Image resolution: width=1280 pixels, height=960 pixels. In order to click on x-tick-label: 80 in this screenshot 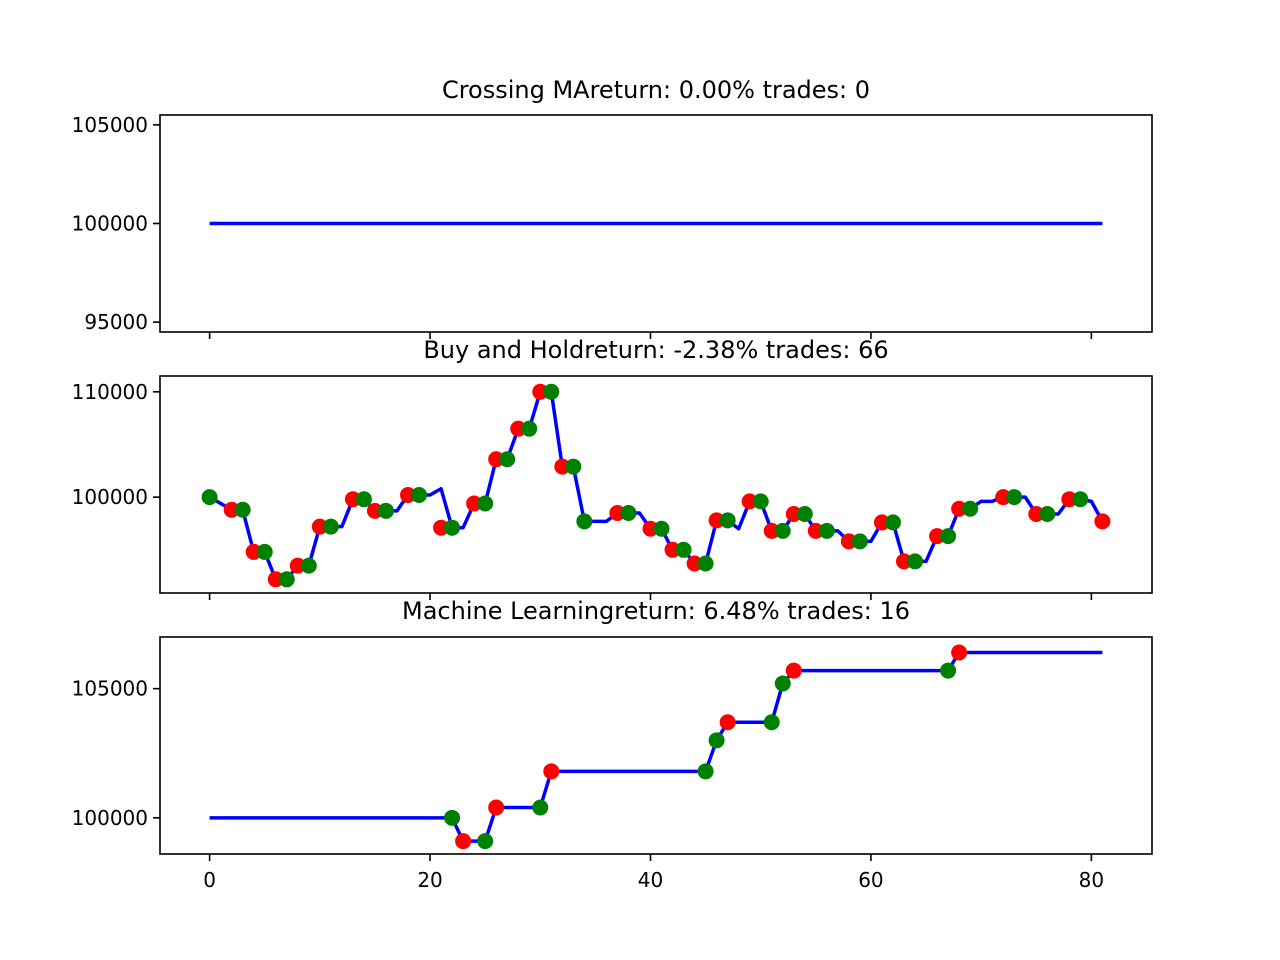, I will do `click(1091, 880)`.